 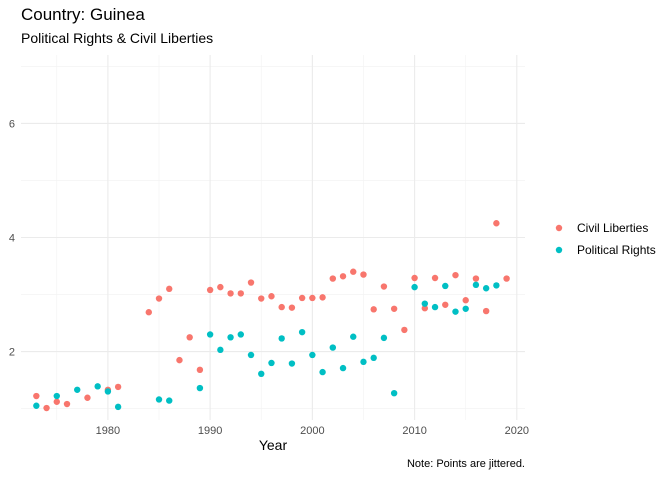 What do you see at coordinates (12, 124) in the screenshot?
I see `y-tick-label: 6` at bounding box center [12, 124].